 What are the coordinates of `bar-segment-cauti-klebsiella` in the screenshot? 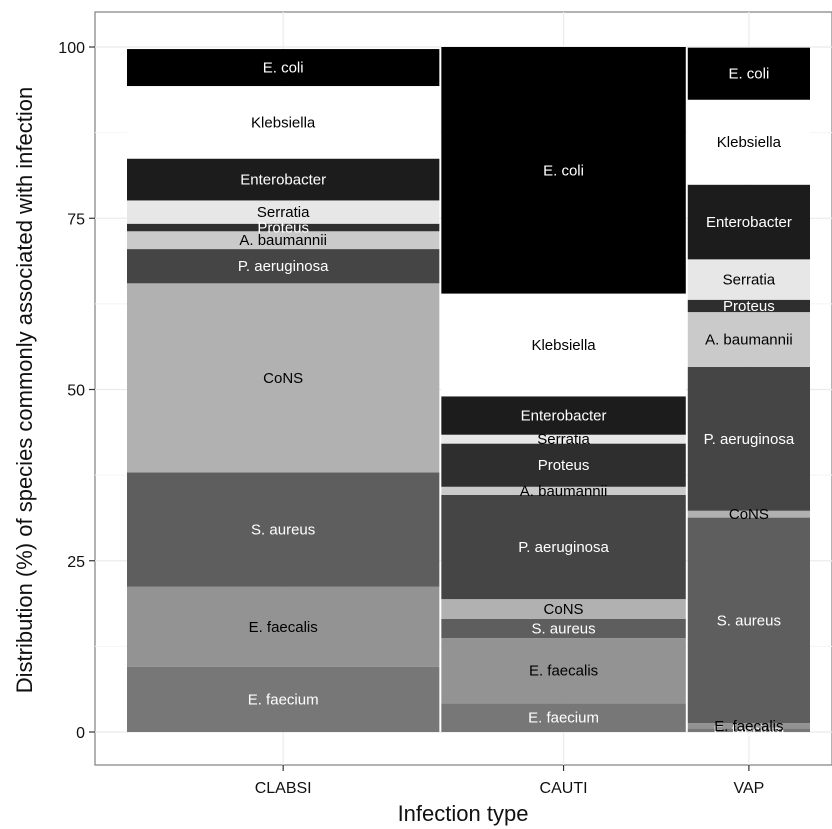 It's located at (563, 345).